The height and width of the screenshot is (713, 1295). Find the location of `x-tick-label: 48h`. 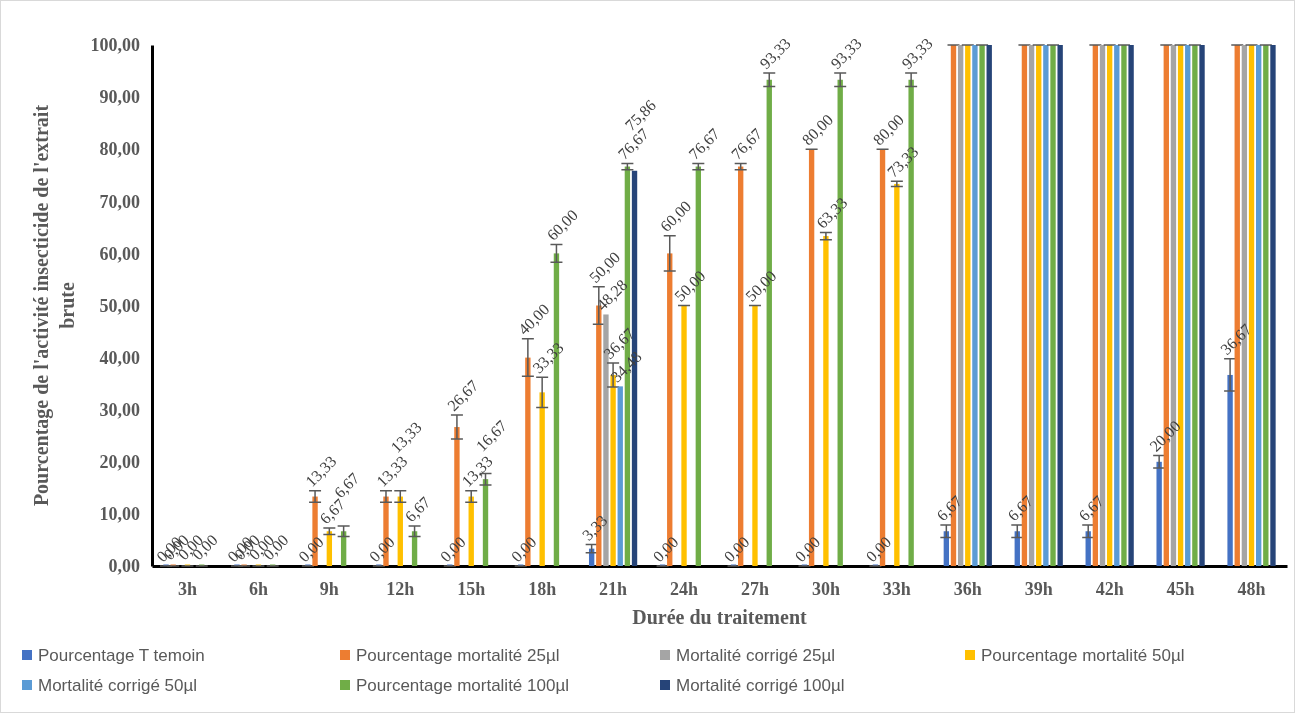

x-tick-label: 48h is located at coordinates (1251, 588).